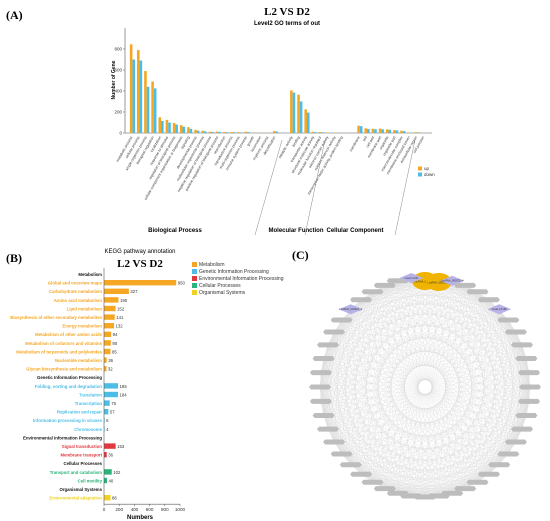 This screenshot has width=550, height=521. What do you see at coordinates (110, 455) in the screenshot?
I see `kegg-value-label: 36` at bounding box center [110, 455].